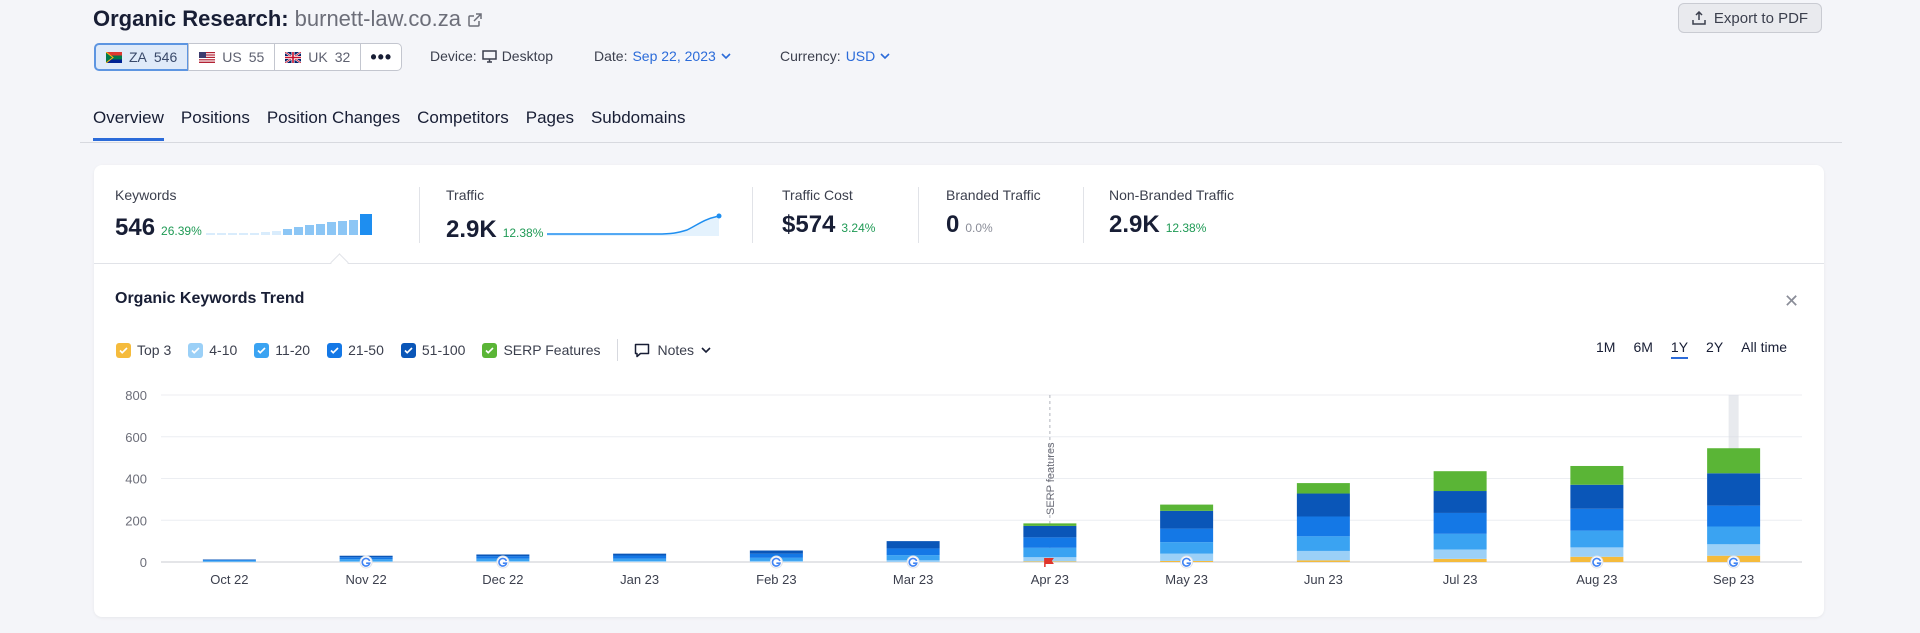 This screenshot has width=1920, height=633. Describe the element at coordinates (475, 20) in the screenshot. I see `external-link-icon` at that location.